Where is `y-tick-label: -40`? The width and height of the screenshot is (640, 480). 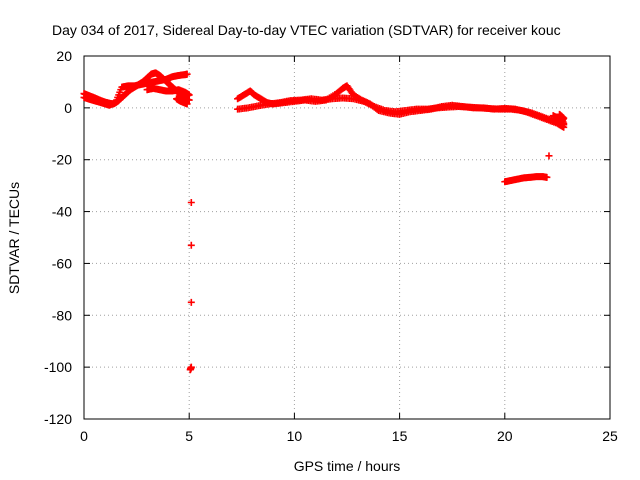 y-tick-label: -40 is located at coordinates (62, 212).